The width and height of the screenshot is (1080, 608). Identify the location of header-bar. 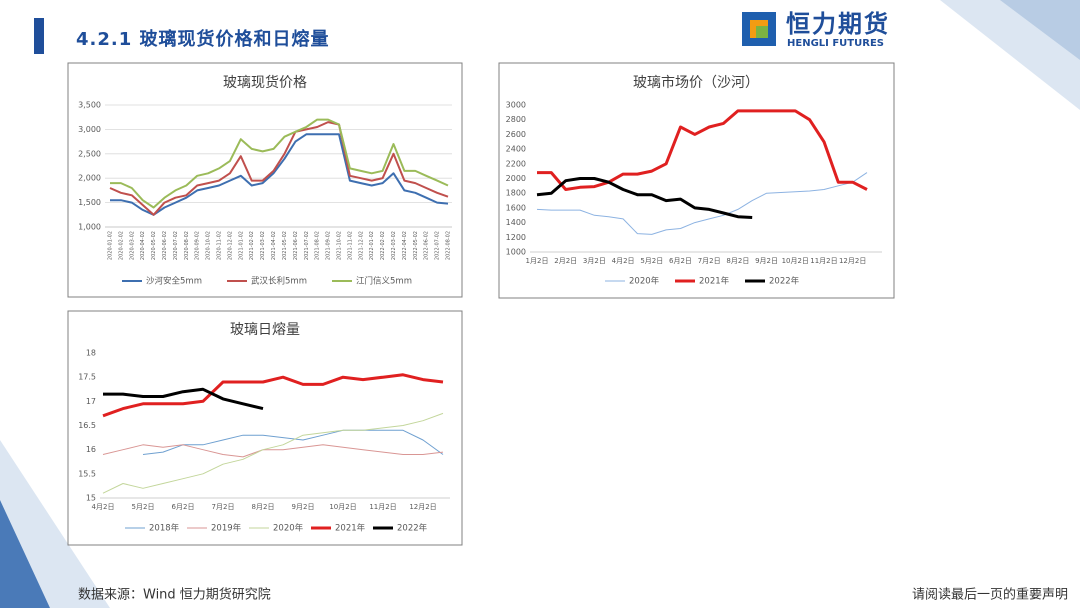
(39, 36).